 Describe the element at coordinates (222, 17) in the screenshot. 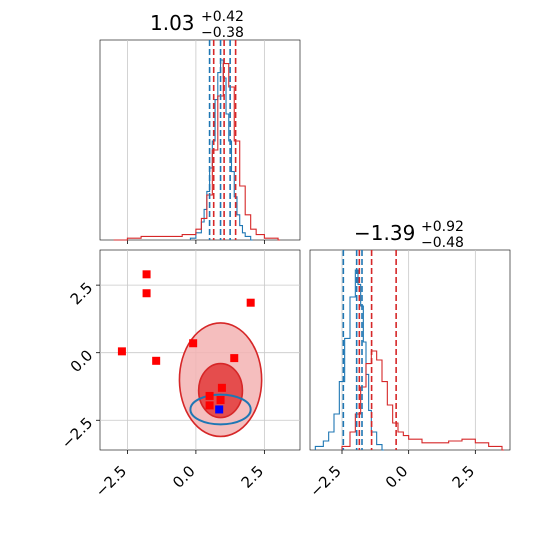

I see `title-plus: +0.42` at that location.